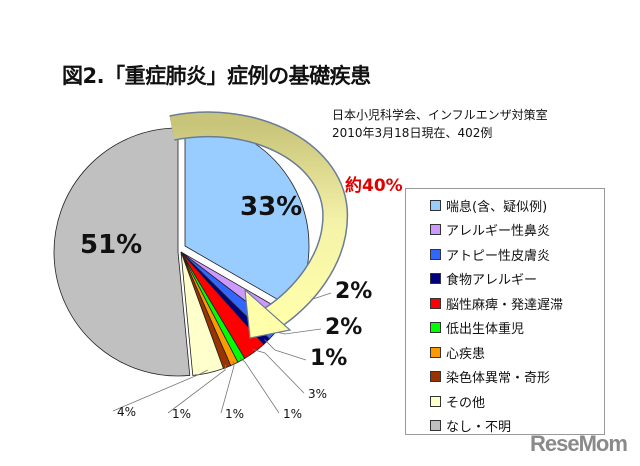 Image resolution: width=640 pixels, height=466 pixels. Describe the element at coordinates (505, 352) in the screenshot. I see `legend-item: 心疾患` at that location.